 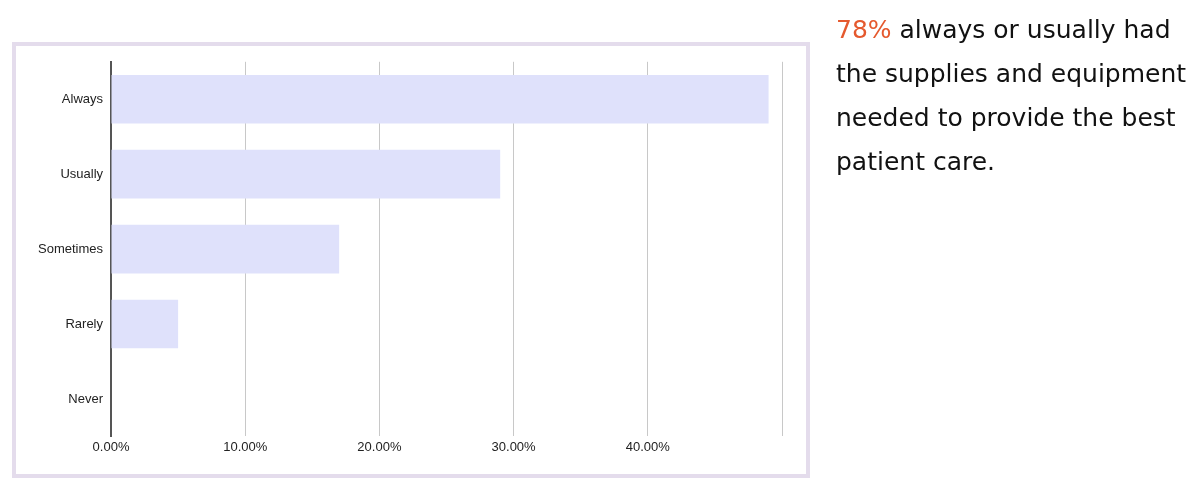 I want to click on x-tick-label: 10.00%, so click(x=245, y=446).